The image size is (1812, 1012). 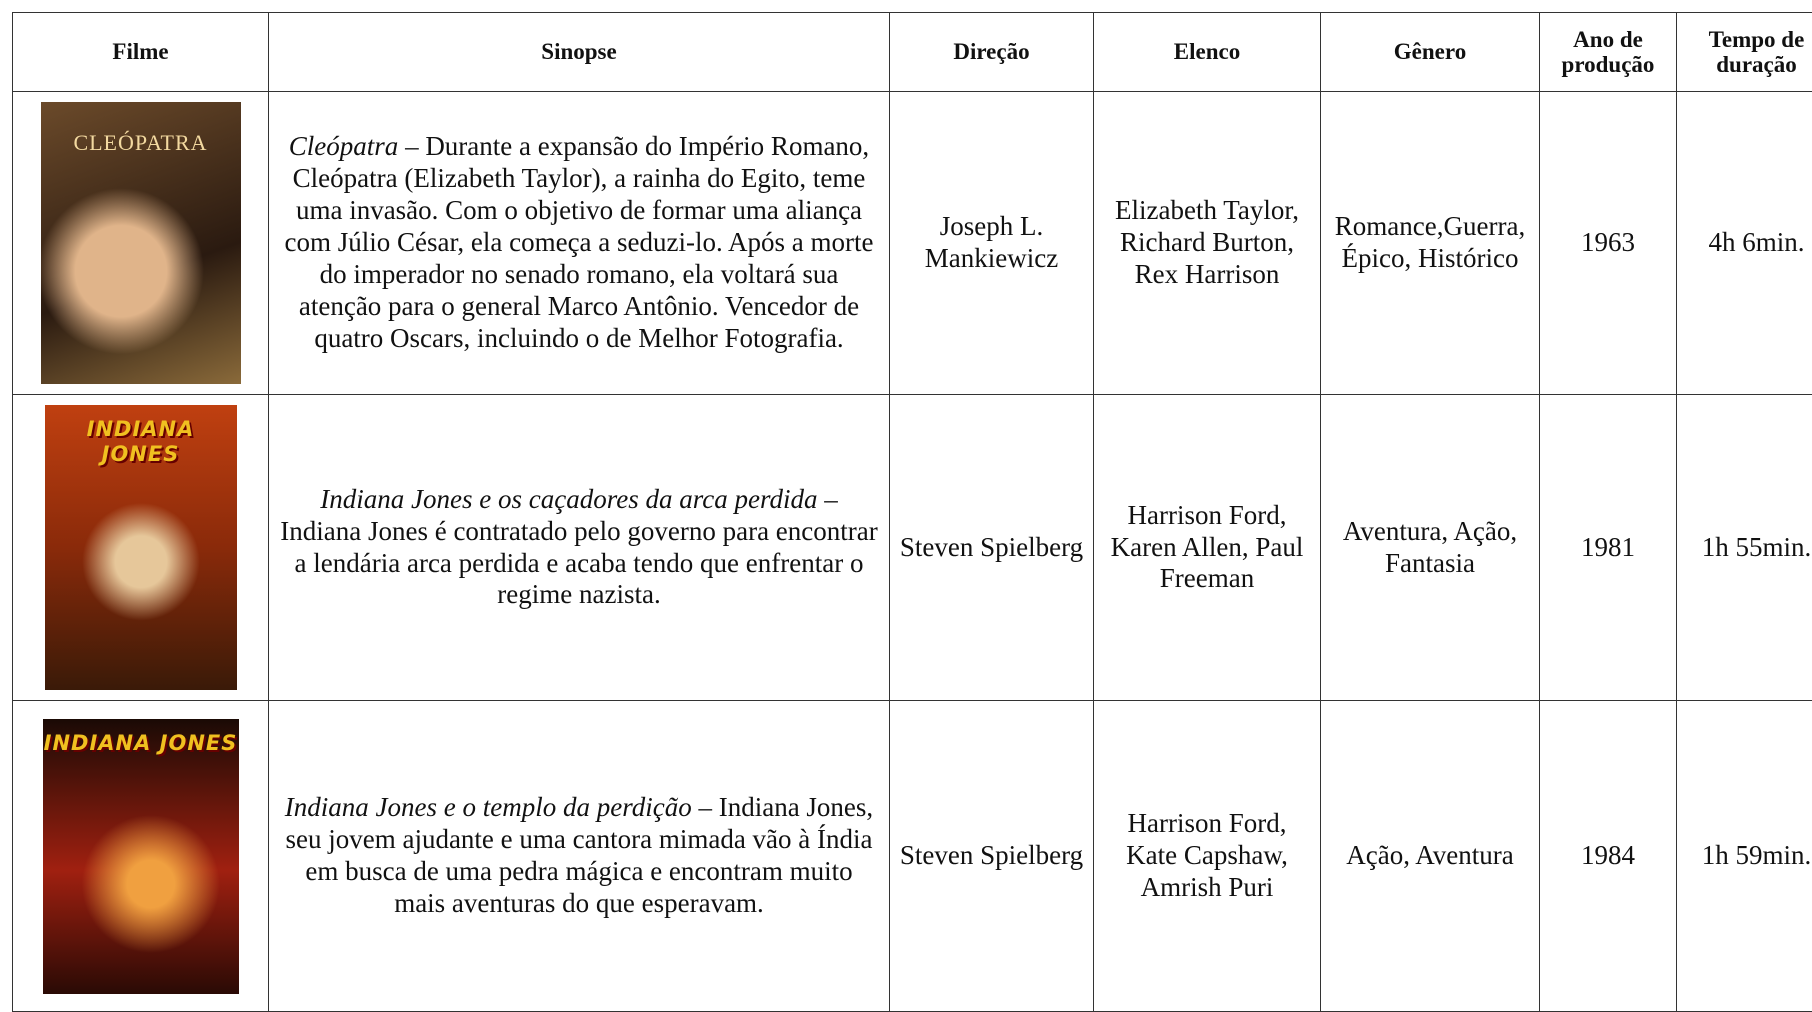 What do you see at coordinates (1744, 243) in the screenshot?
I see `duration-cell: 4h 6min.` at bounding box center [1744, 243].